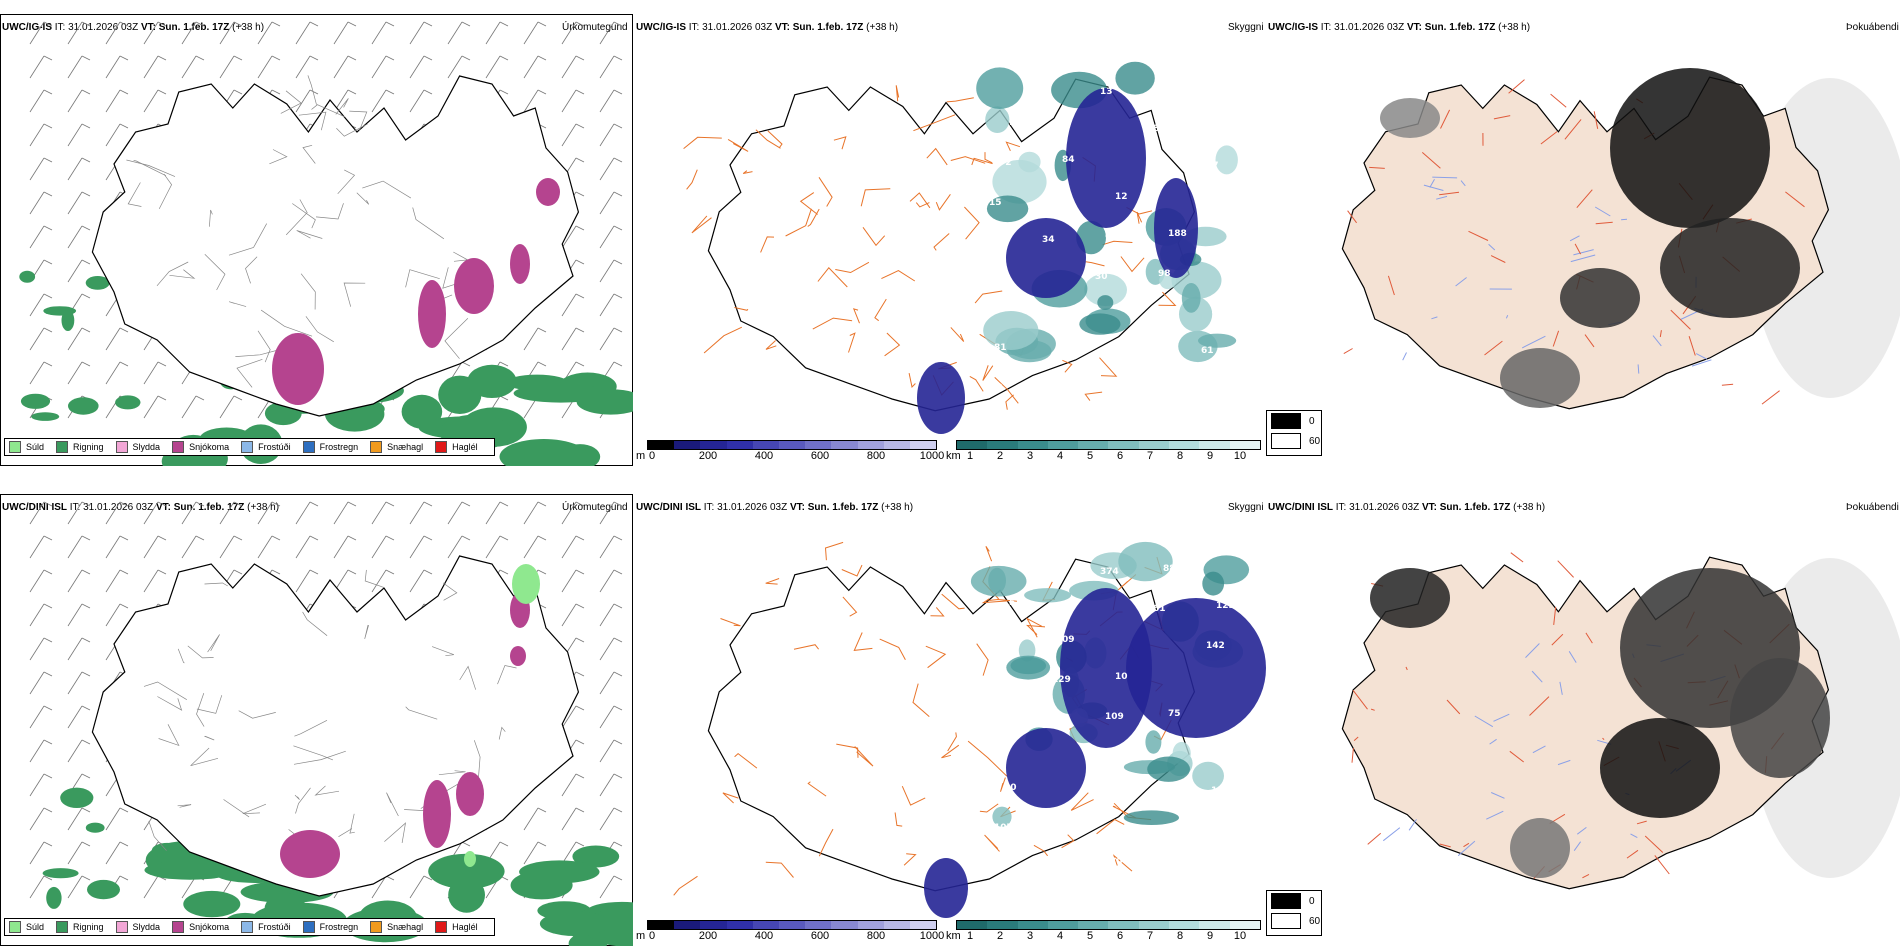 Image resolution: width=1900 pixels, height=950 pixels. I want to click on cloud-value-label: 91, so click(1015, 123).